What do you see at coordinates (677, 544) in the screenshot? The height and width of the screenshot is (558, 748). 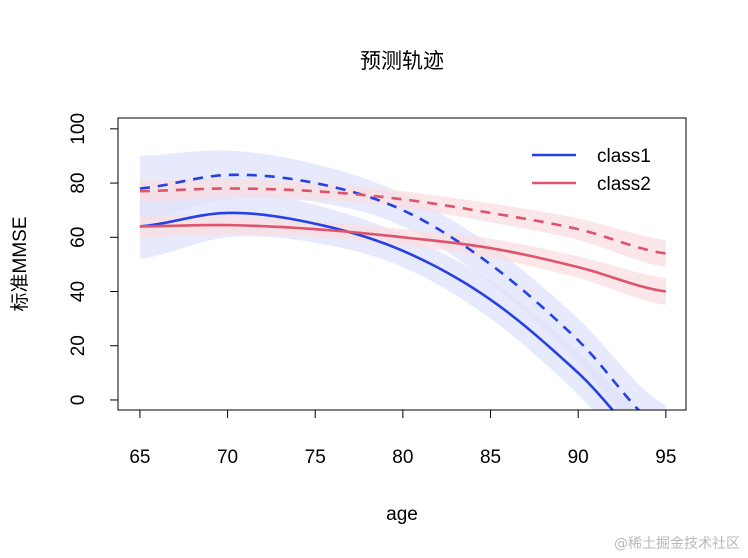 I see `watermark: @稀土掘金技术社区` at bounding box center [677, 544].